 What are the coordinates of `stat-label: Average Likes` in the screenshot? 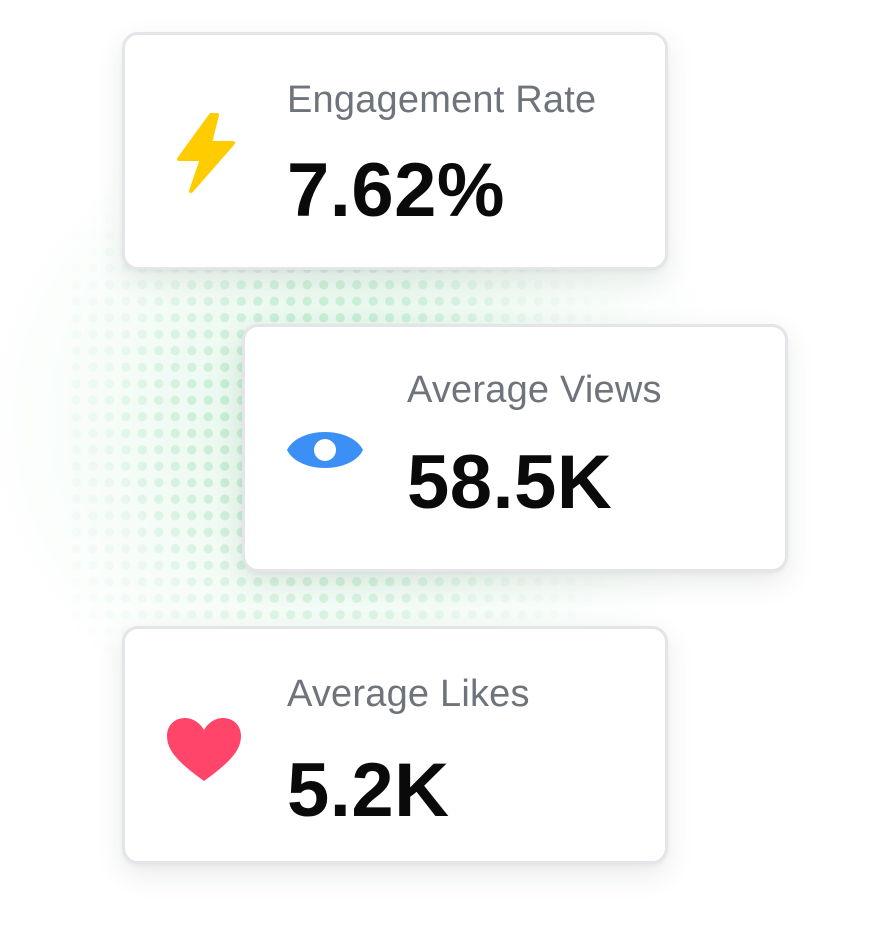 It's located at (408, 694).